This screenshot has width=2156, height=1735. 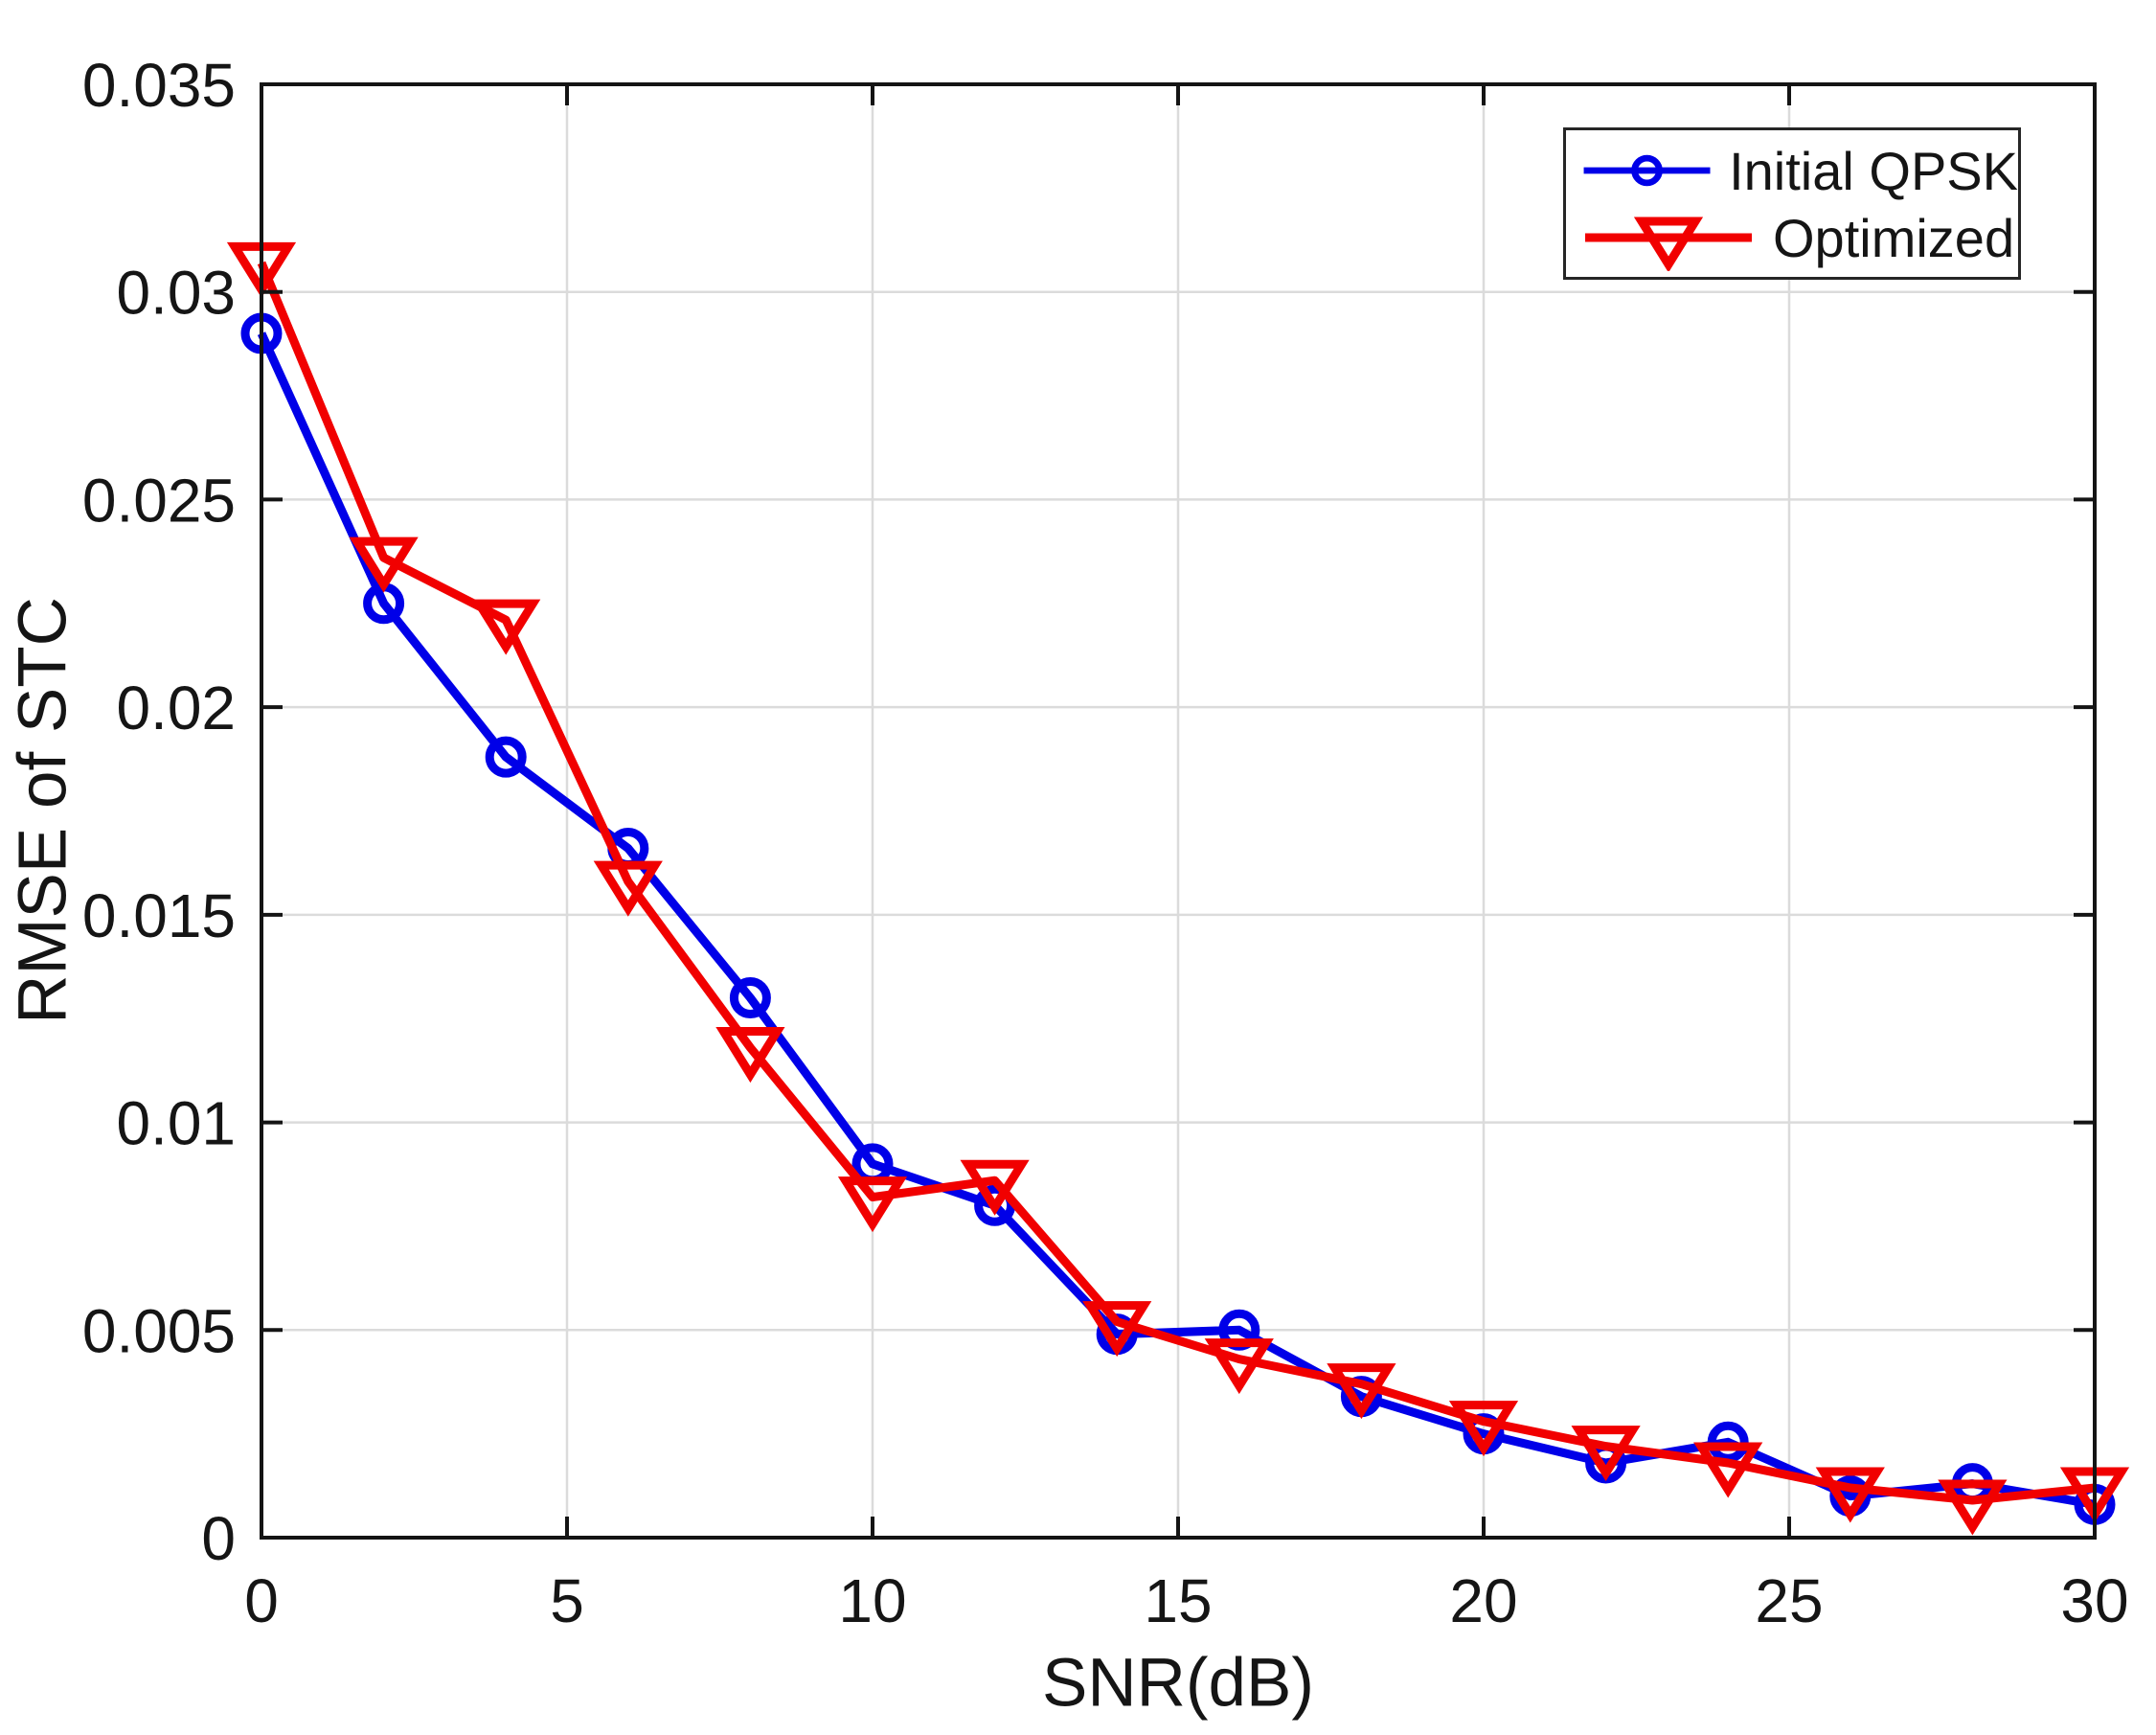 I want to click on y-tick-label: 0.005, so click(x=159, y=1331).